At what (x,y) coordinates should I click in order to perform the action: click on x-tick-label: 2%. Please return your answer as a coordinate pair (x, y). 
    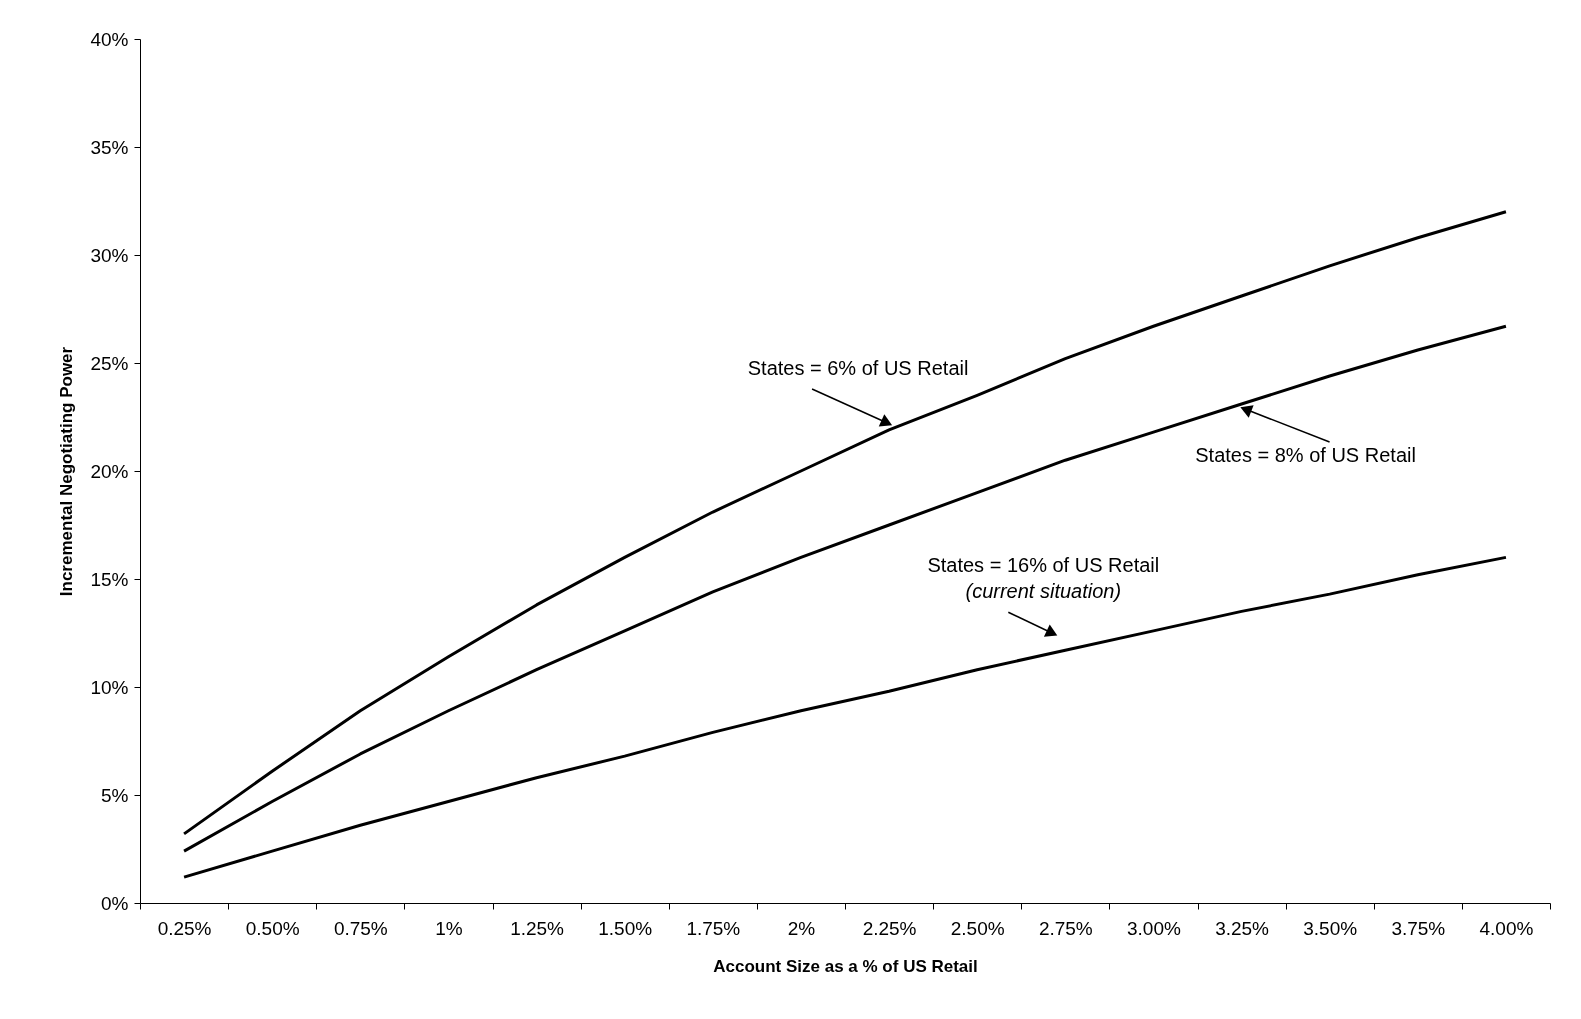
    Looking at the image, I should click on (801, 928).